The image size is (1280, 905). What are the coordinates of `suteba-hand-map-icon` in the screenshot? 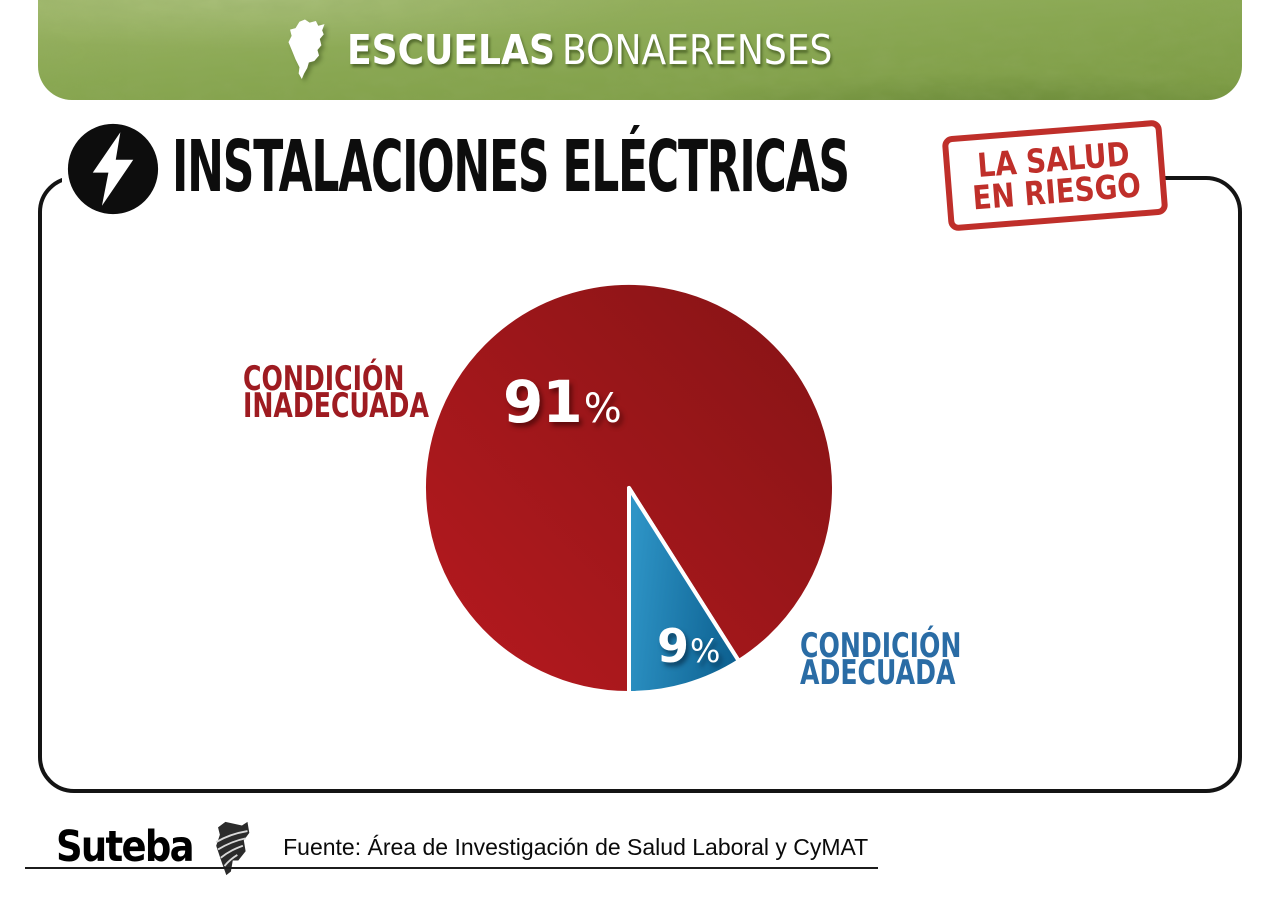 It's located at (230, 849).